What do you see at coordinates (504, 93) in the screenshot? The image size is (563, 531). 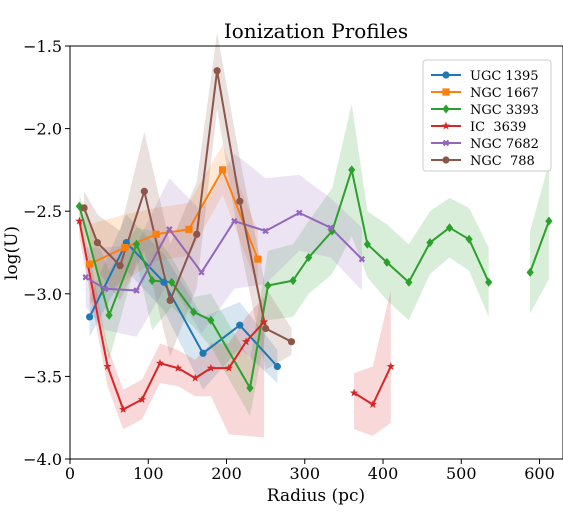 I see `legend-label: NGC 1667` at bounding box center [504, 93].